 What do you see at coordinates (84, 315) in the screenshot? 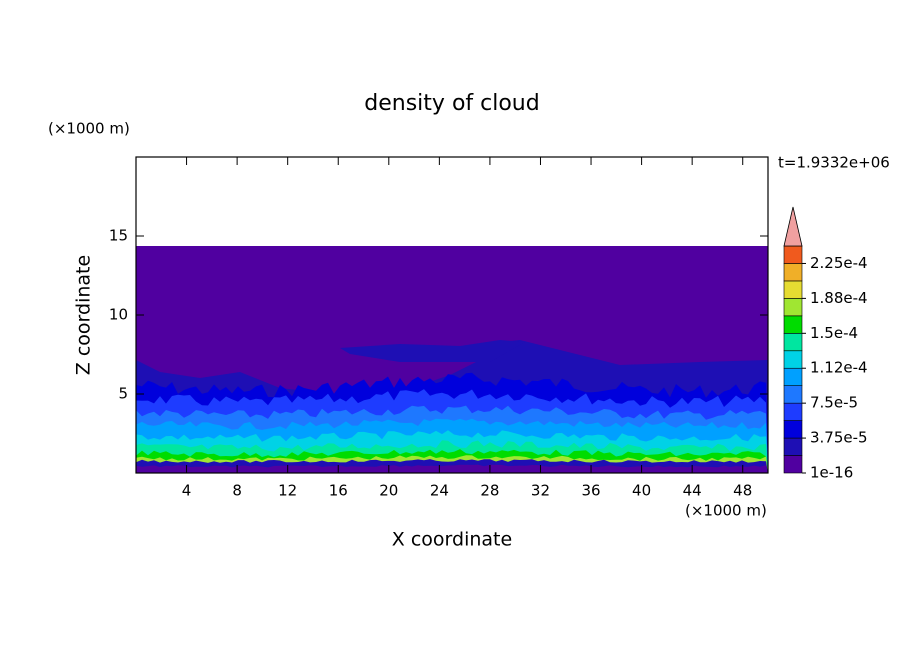
I see `y-axis-label: Z coordinate` at bounding box center [84, 315].